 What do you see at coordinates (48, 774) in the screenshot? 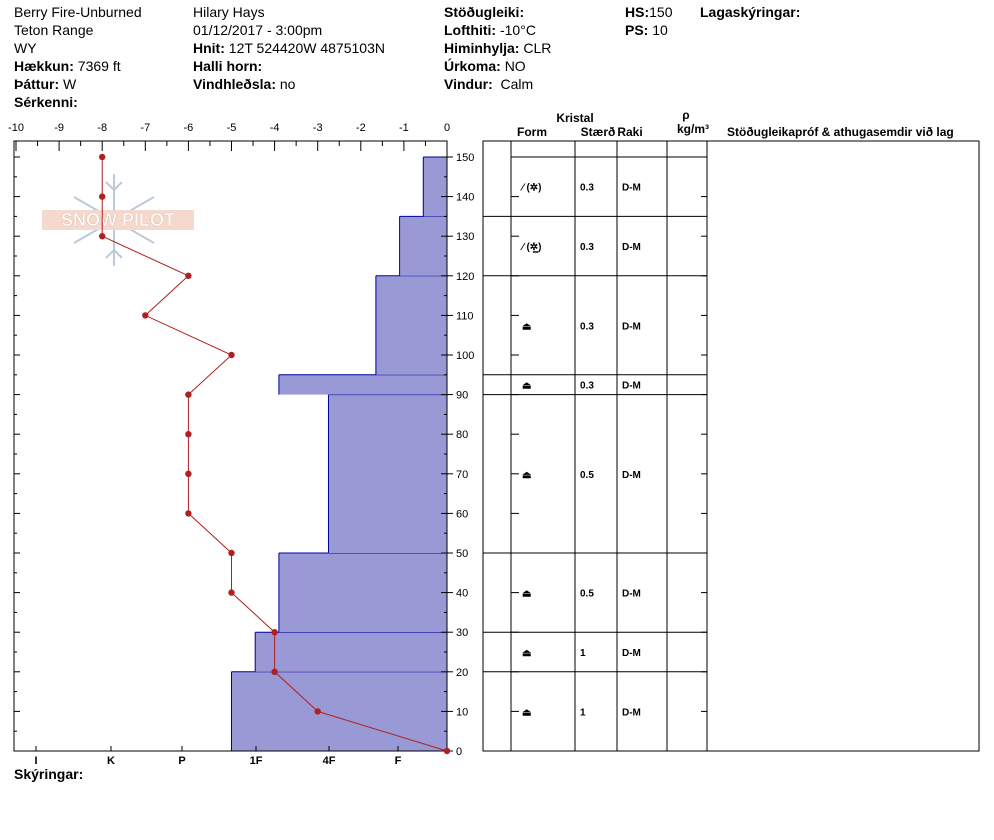
I see `notes: Skýringar:` at bounding box center [48, 774].